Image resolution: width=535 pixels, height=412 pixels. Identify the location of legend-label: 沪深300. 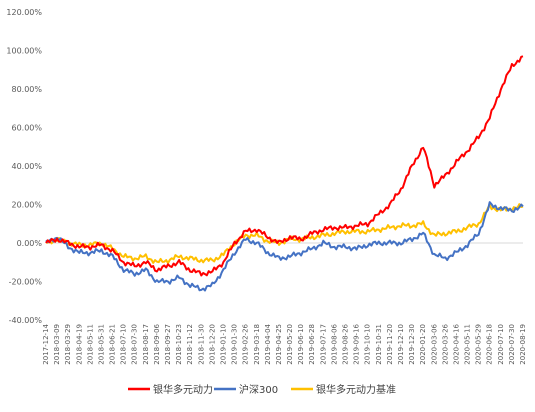
(258, 389).